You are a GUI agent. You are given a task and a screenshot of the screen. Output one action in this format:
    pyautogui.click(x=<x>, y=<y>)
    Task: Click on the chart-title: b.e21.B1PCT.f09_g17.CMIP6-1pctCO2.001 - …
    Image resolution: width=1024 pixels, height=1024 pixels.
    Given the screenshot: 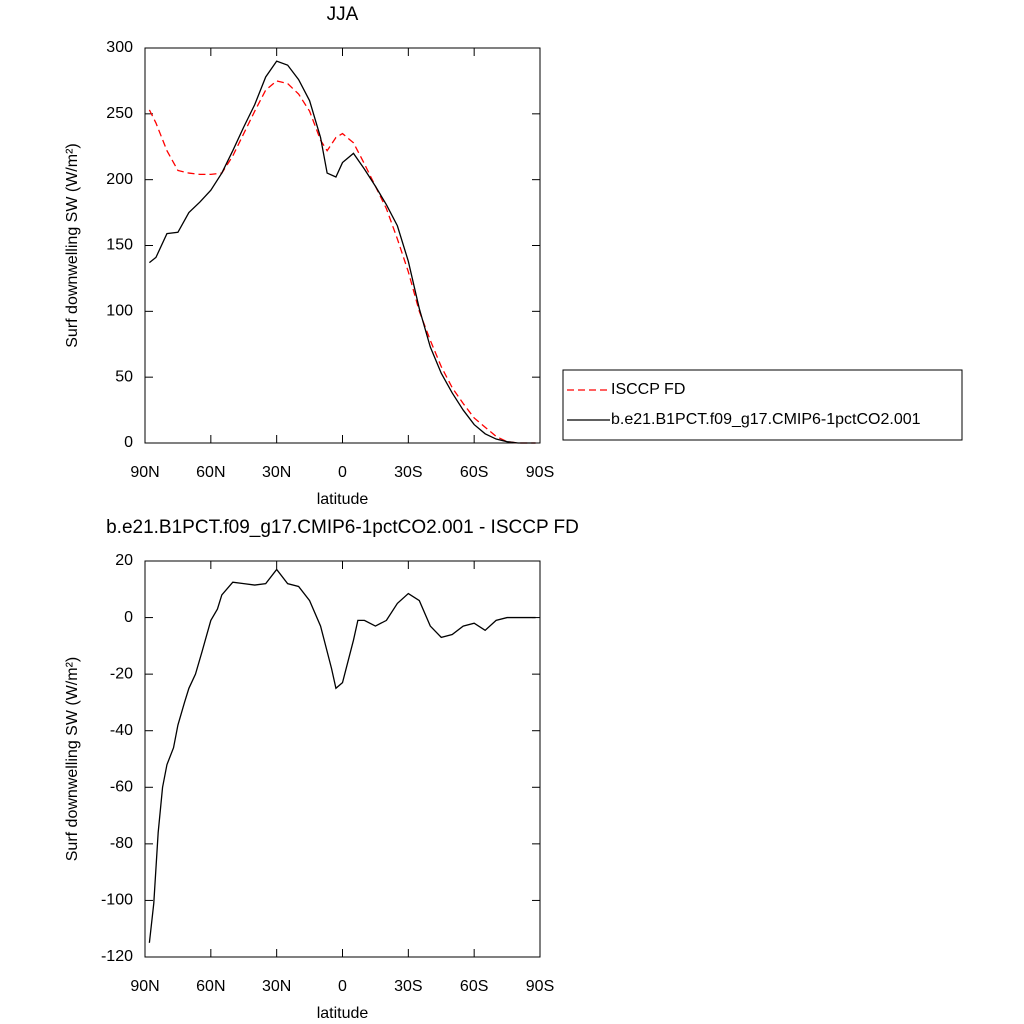 What is the action you would take?
    pyautogui.click(x=342, y=527)
    